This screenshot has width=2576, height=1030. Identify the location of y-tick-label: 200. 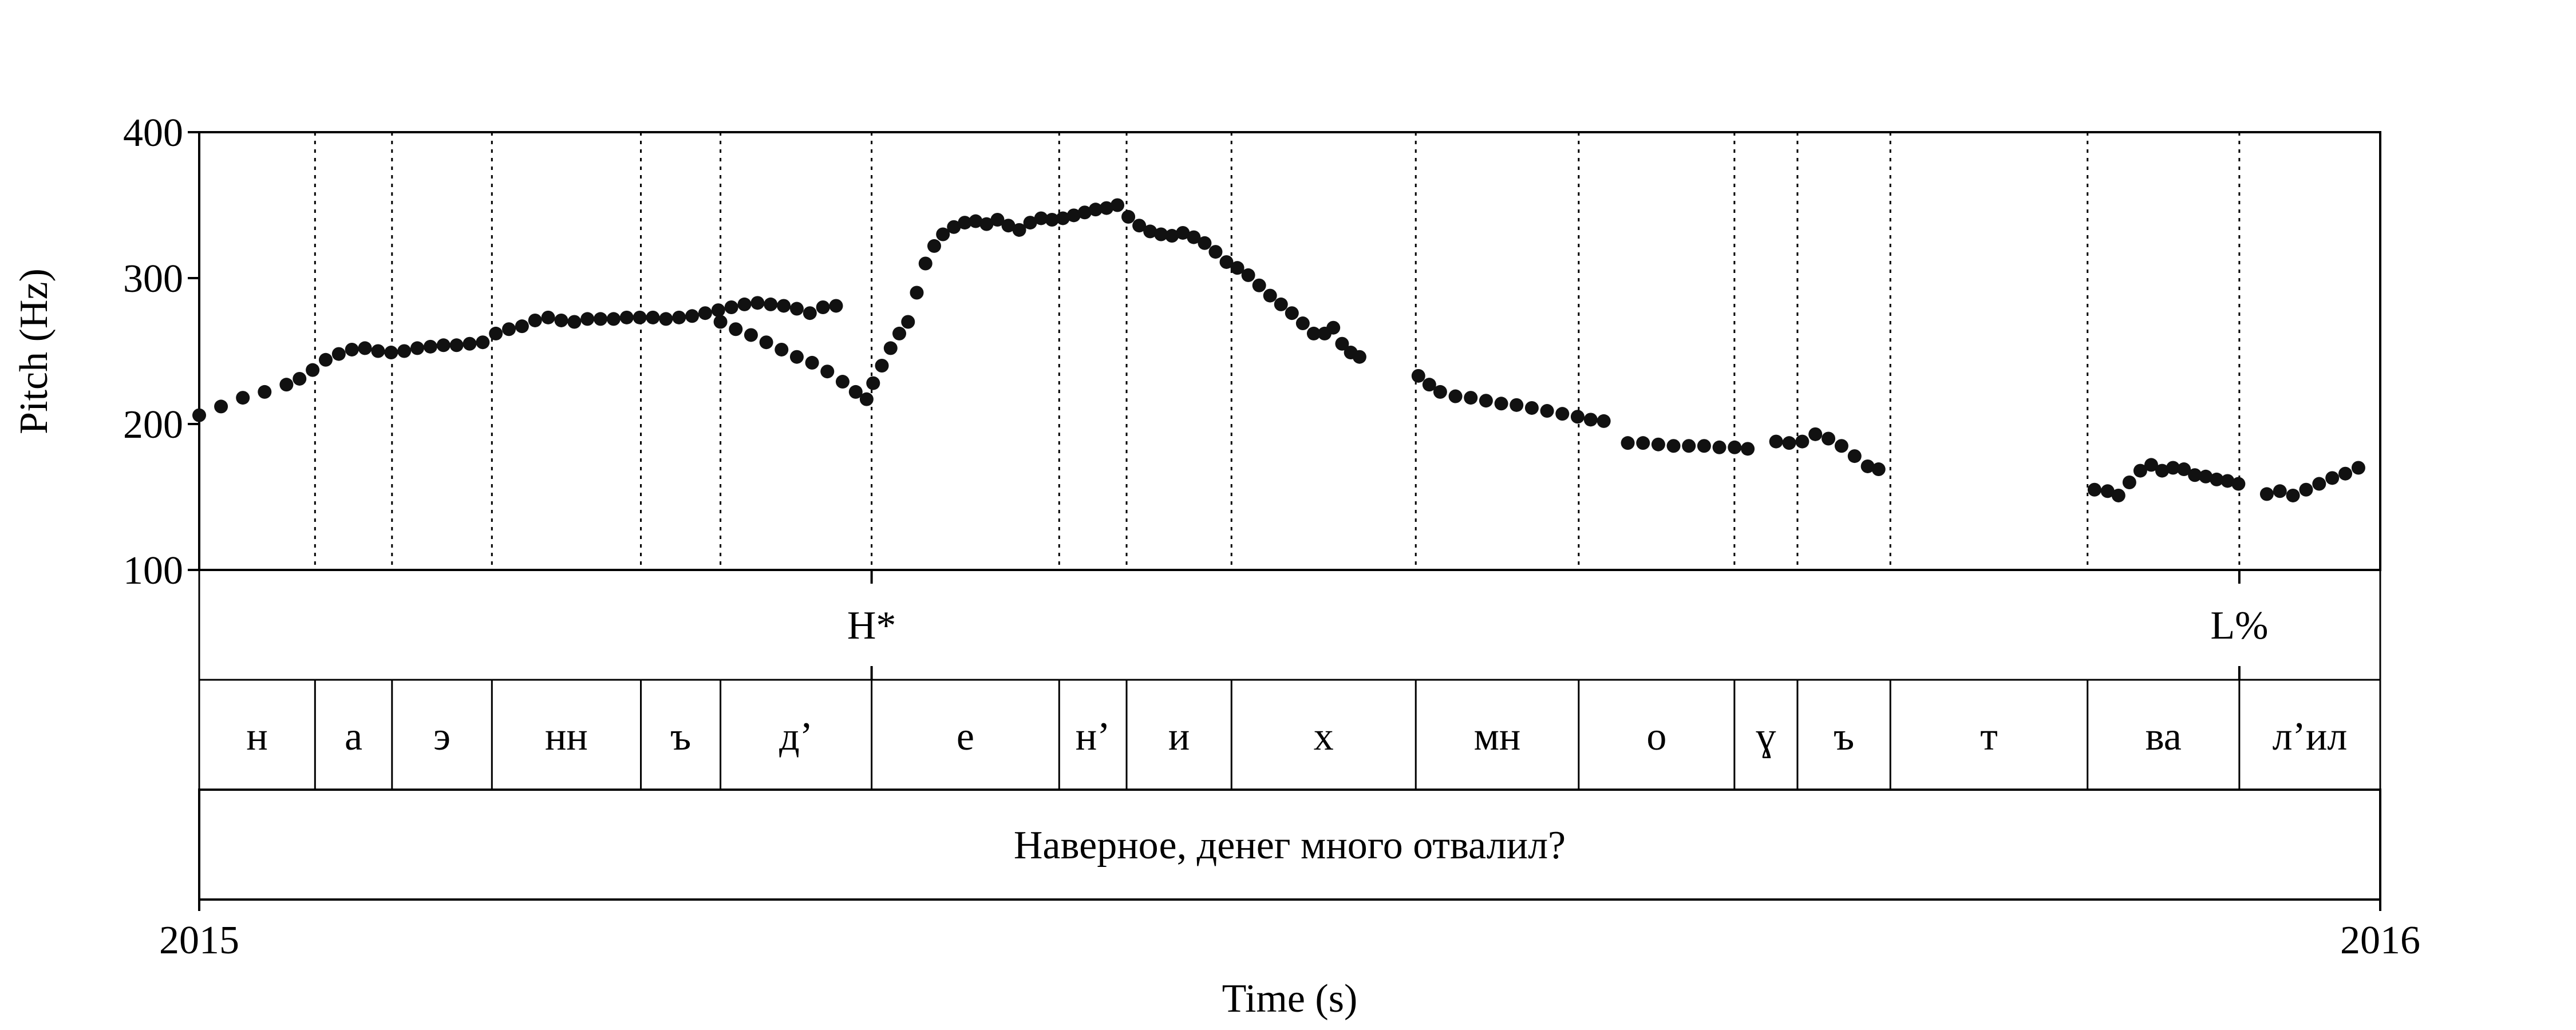
(153, 425).